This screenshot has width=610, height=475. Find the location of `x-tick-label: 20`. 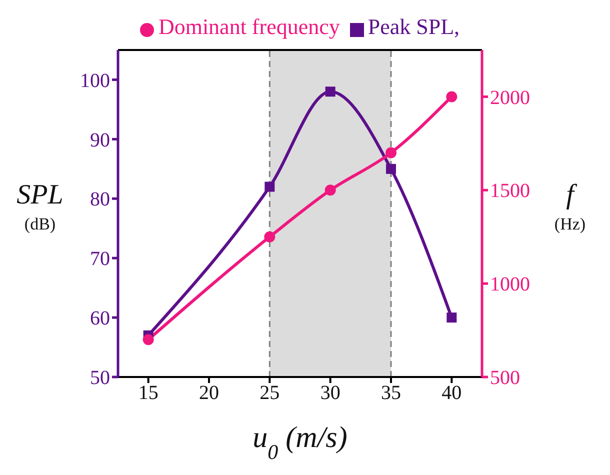

x-tick-label: 20 is located at coordinates (209, 393).